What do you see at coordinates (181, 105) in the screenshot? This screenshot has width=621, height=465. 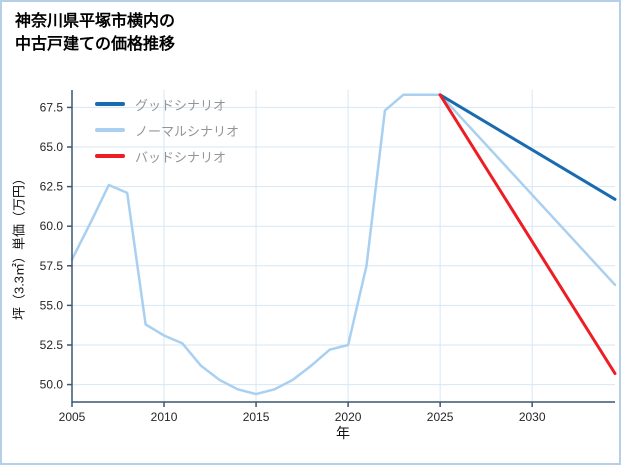 I see `good-scenario-label: グッドシナリオ` at bounding box center [181, 105].